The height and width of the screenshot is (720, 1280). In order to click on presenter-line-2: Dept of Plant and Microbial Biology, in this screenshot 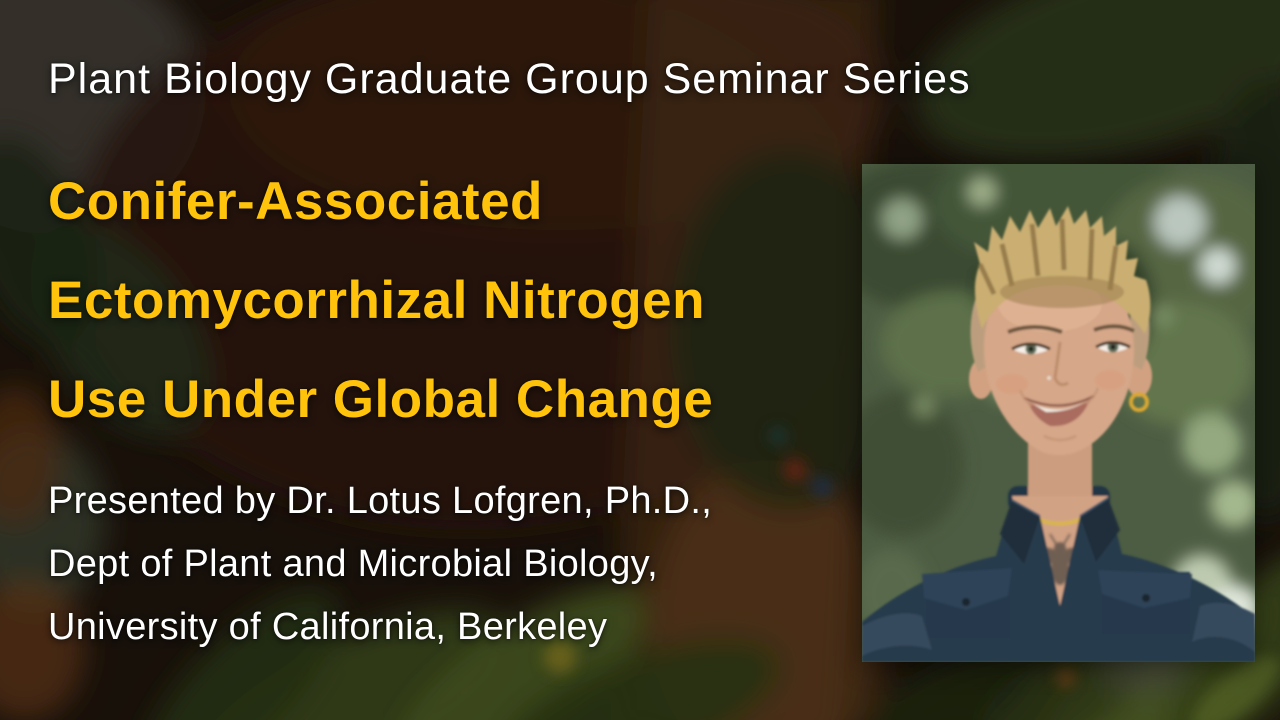, I will do `click(353, 564)`.